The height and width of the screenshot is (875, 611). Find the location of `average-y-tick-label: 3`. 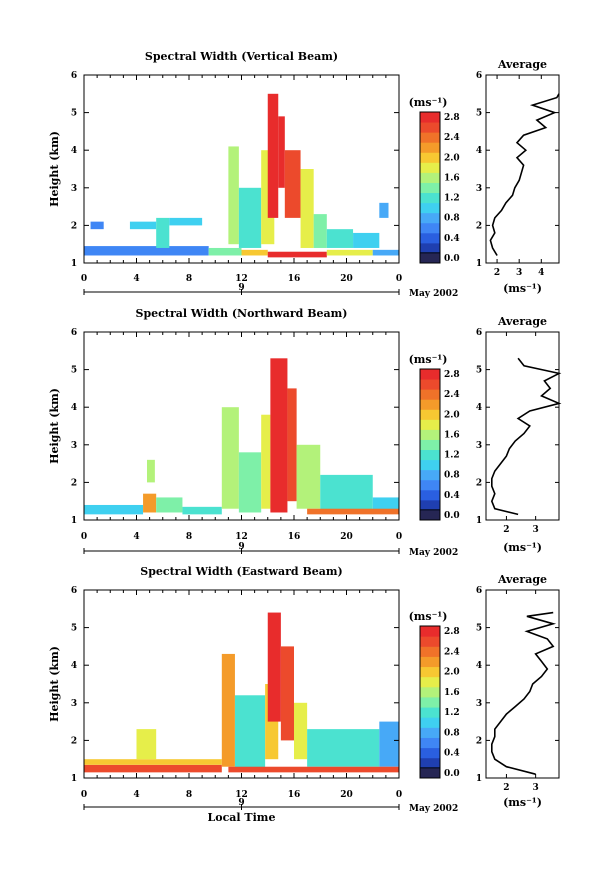

average-y-tick-label: 3 is located at coordinates (479, 189).